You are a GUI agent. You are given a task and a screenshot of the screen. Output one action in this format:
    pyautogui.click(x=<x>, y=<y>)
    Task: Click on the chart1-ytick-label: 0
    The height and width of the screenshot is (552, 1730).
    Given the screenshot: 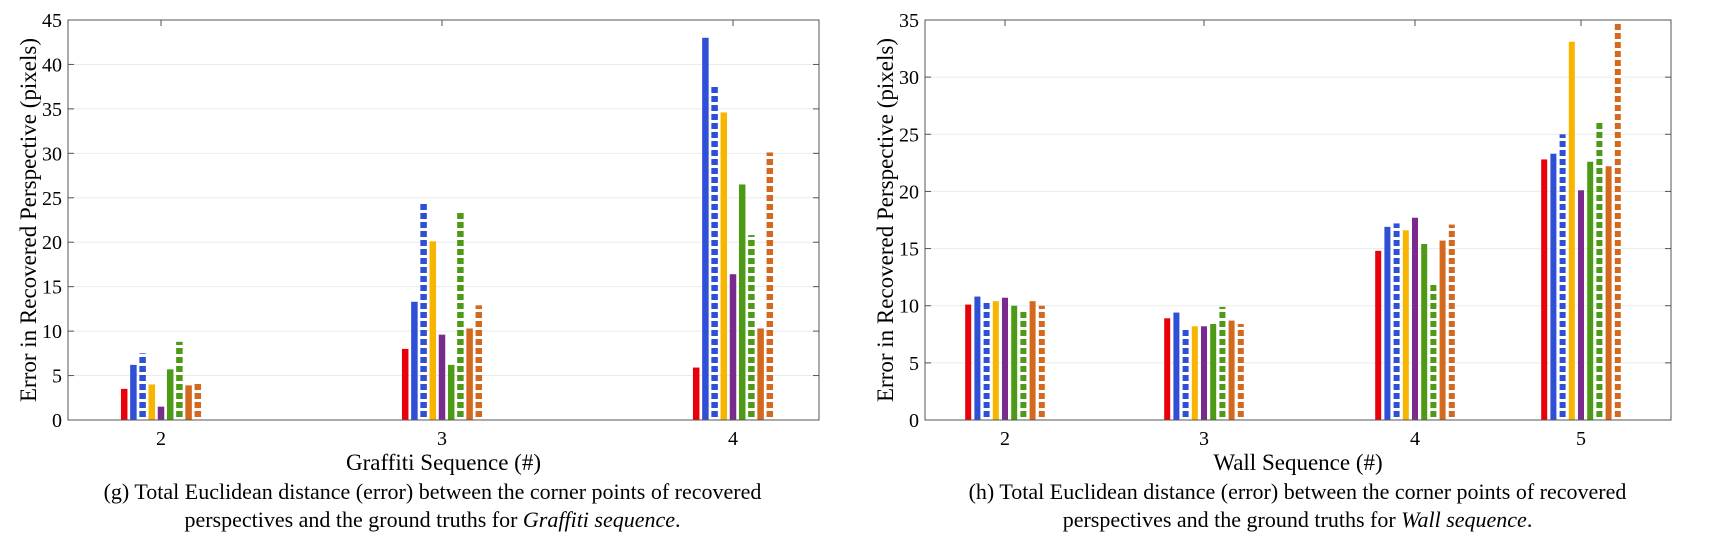 What is the action you would take?
    pyautogui.click(x=914, y=421)
    